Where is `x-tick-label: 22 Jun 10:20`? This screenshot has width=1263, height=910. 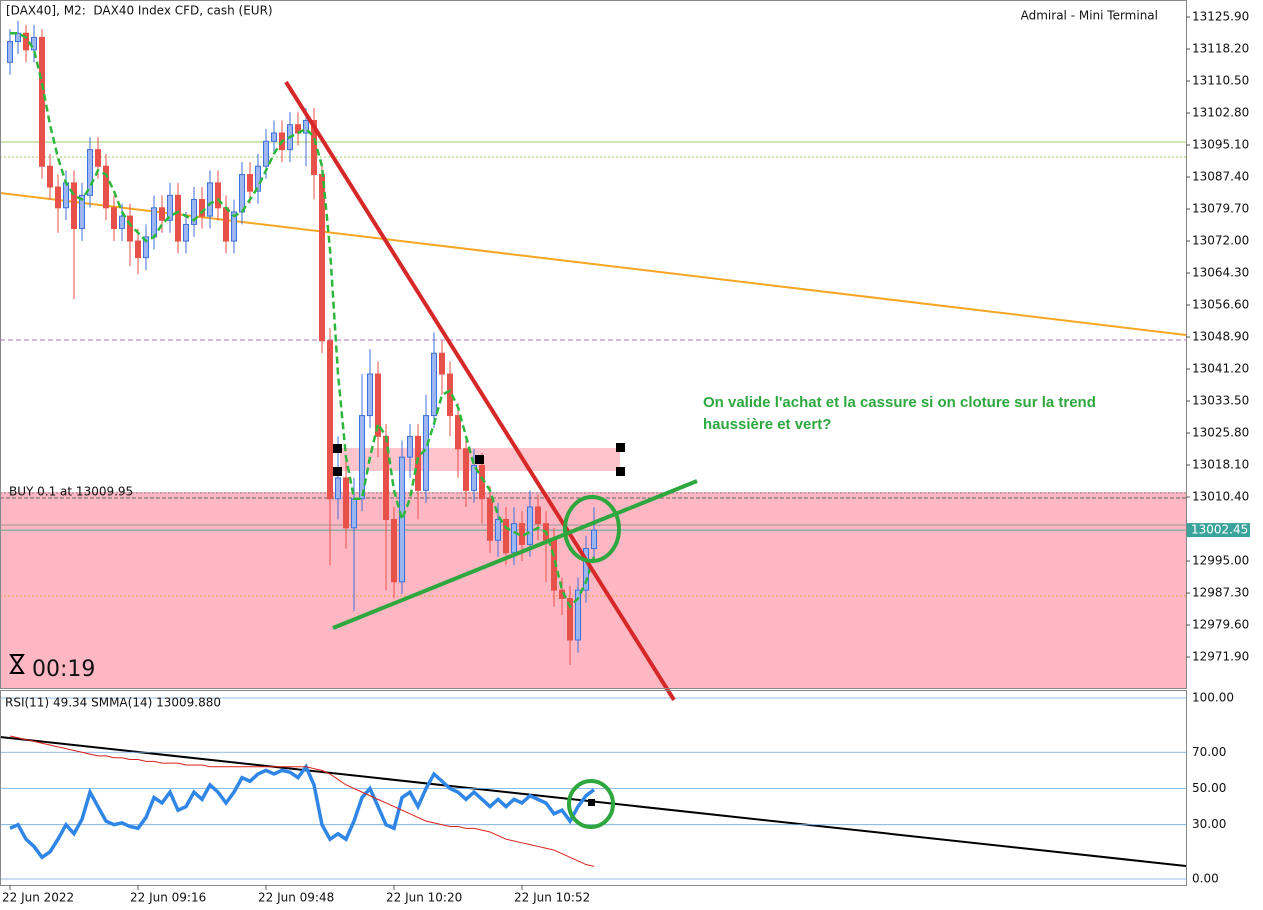 x-tick-label: 22 Jun 10:20 is located at coordinates (424, 898).